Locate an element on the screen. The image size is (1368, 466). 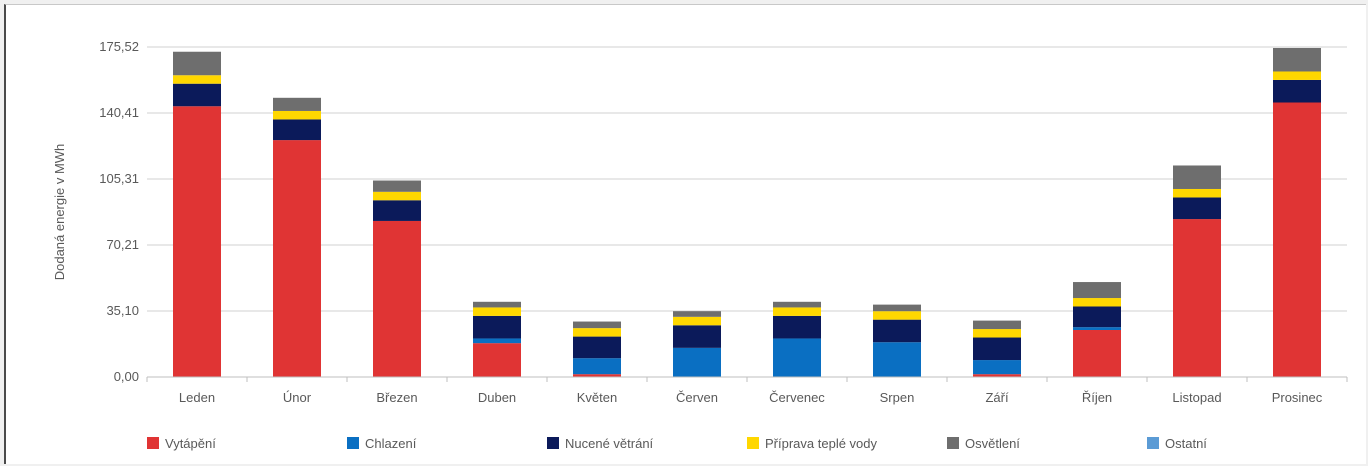
y-tick-label: 140,41 is located at coordinates (119, 112).